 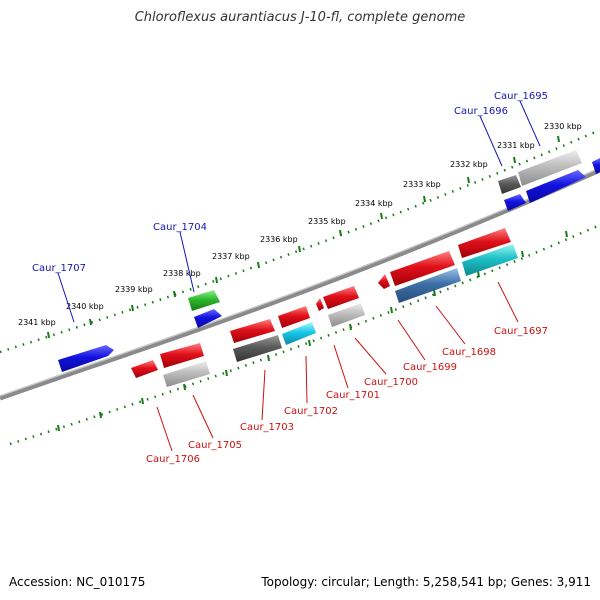 What do you see at coordinates (346, 315) in the screenshot?
I see `gene-caur-1700-gray` at bounding box center [346, 315].